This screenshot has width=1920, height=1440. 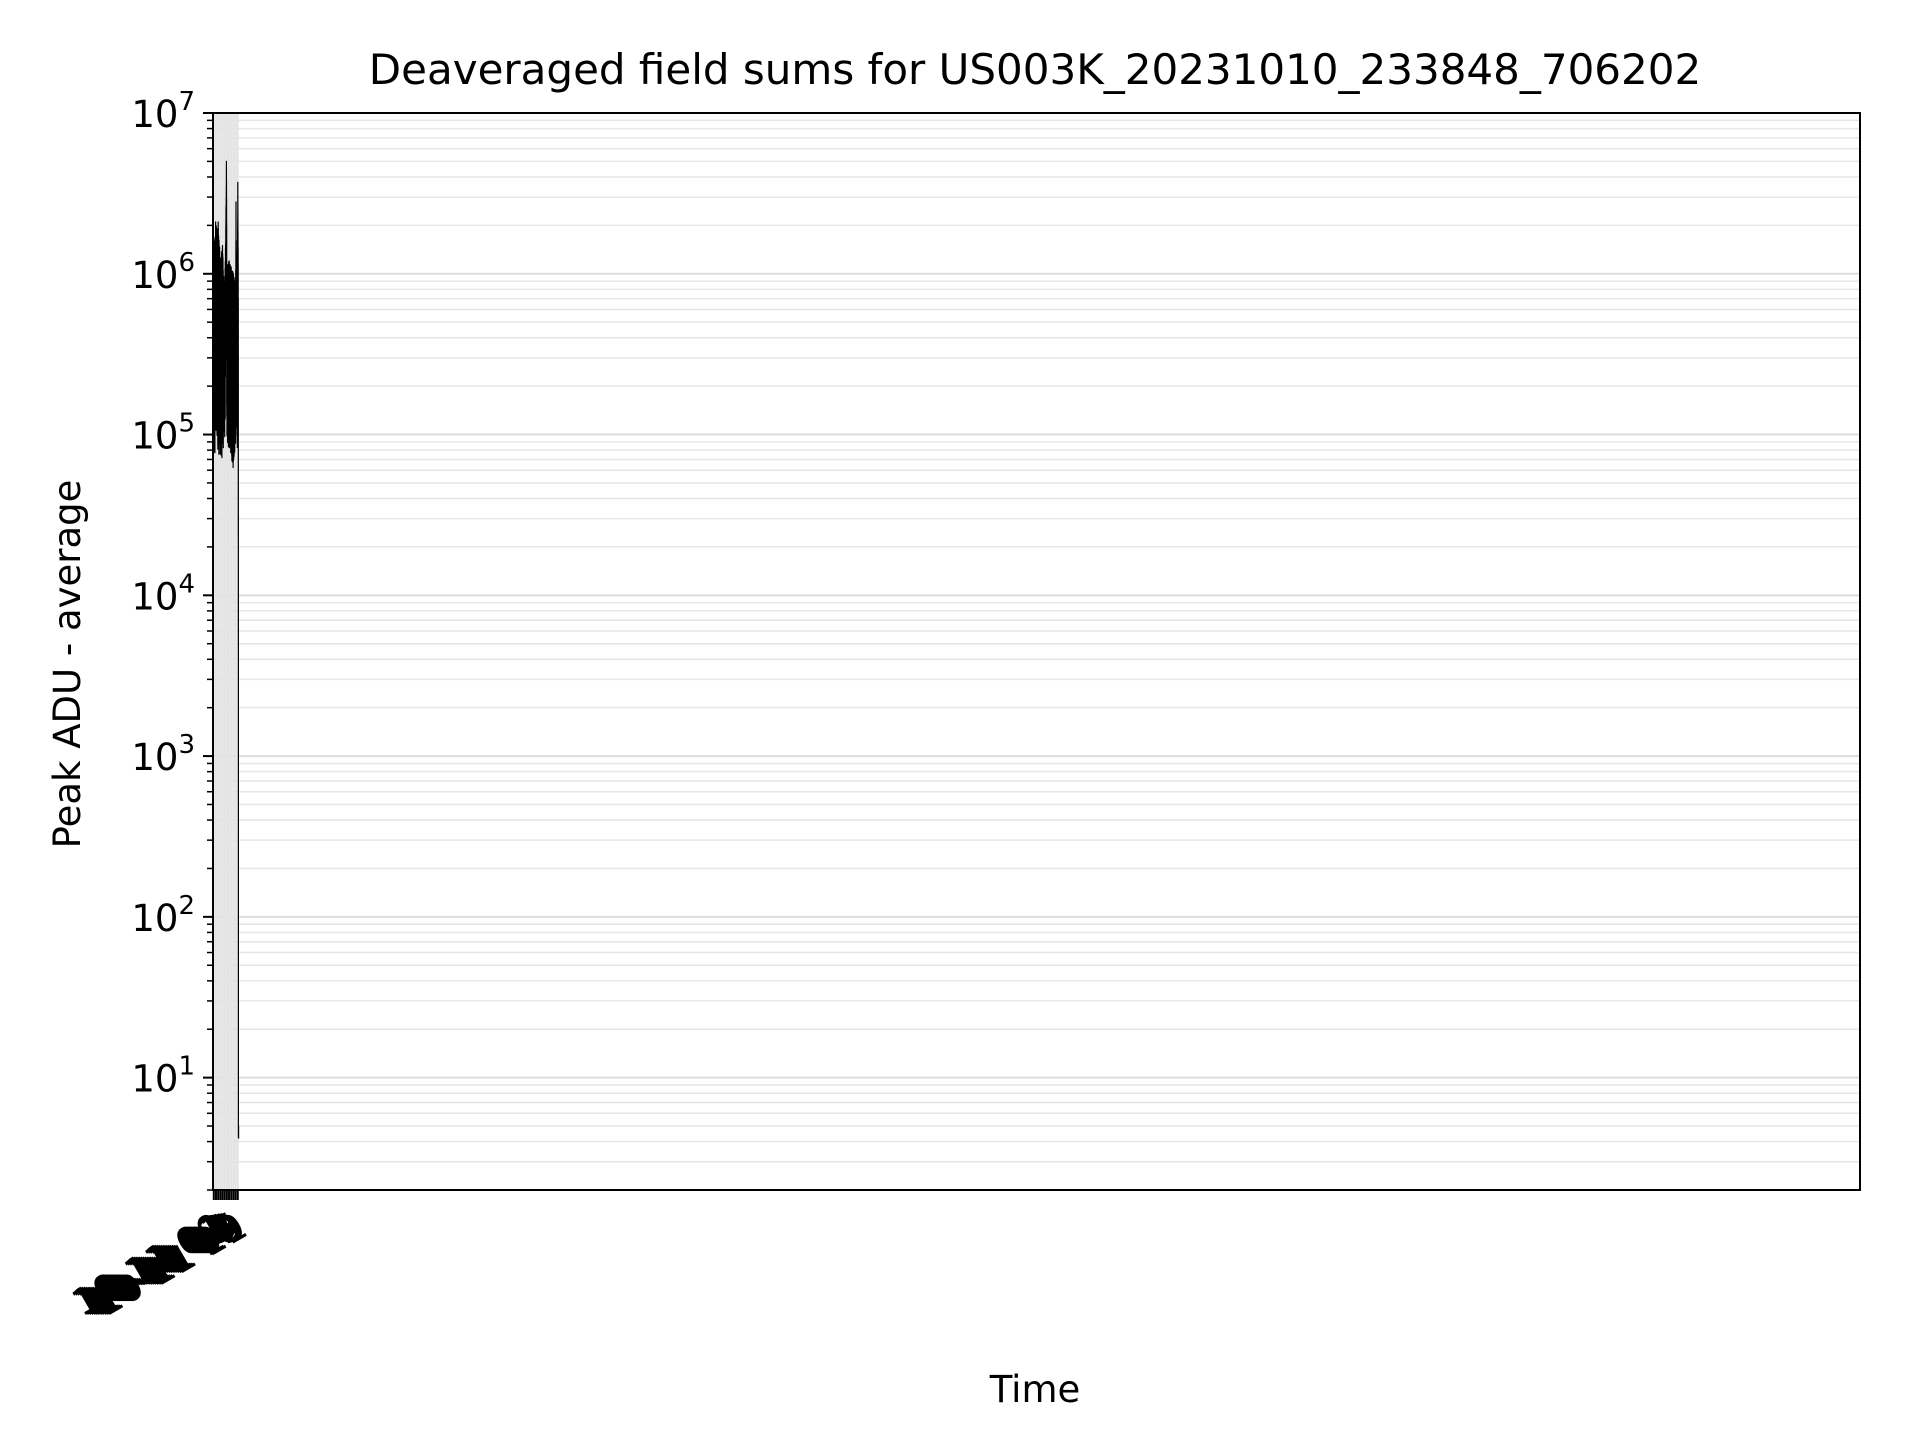 I want to click on series-line, so click(x=226, y=649).